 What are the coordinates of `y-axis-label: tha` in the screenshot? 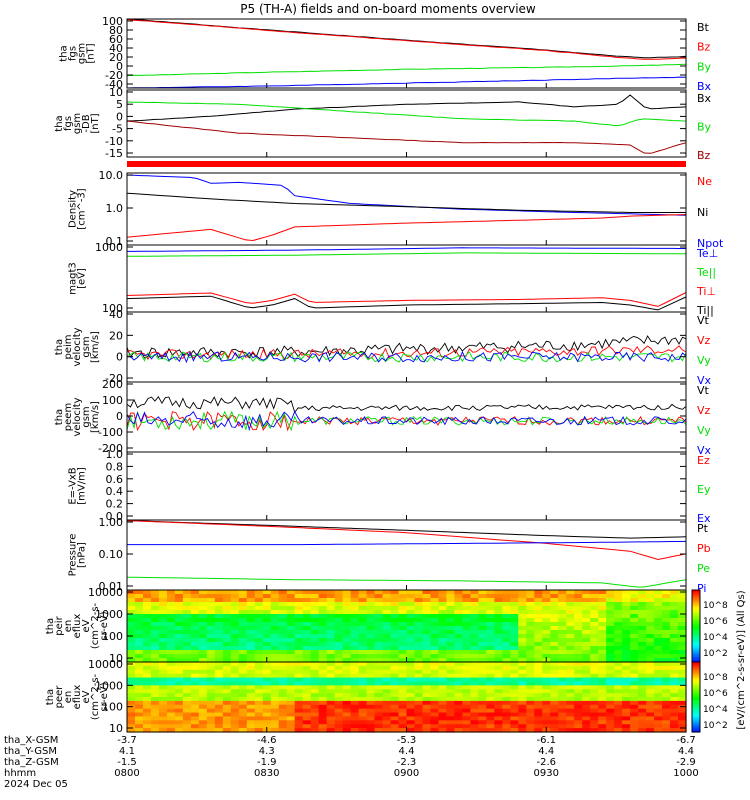 It's located at (59, 417).